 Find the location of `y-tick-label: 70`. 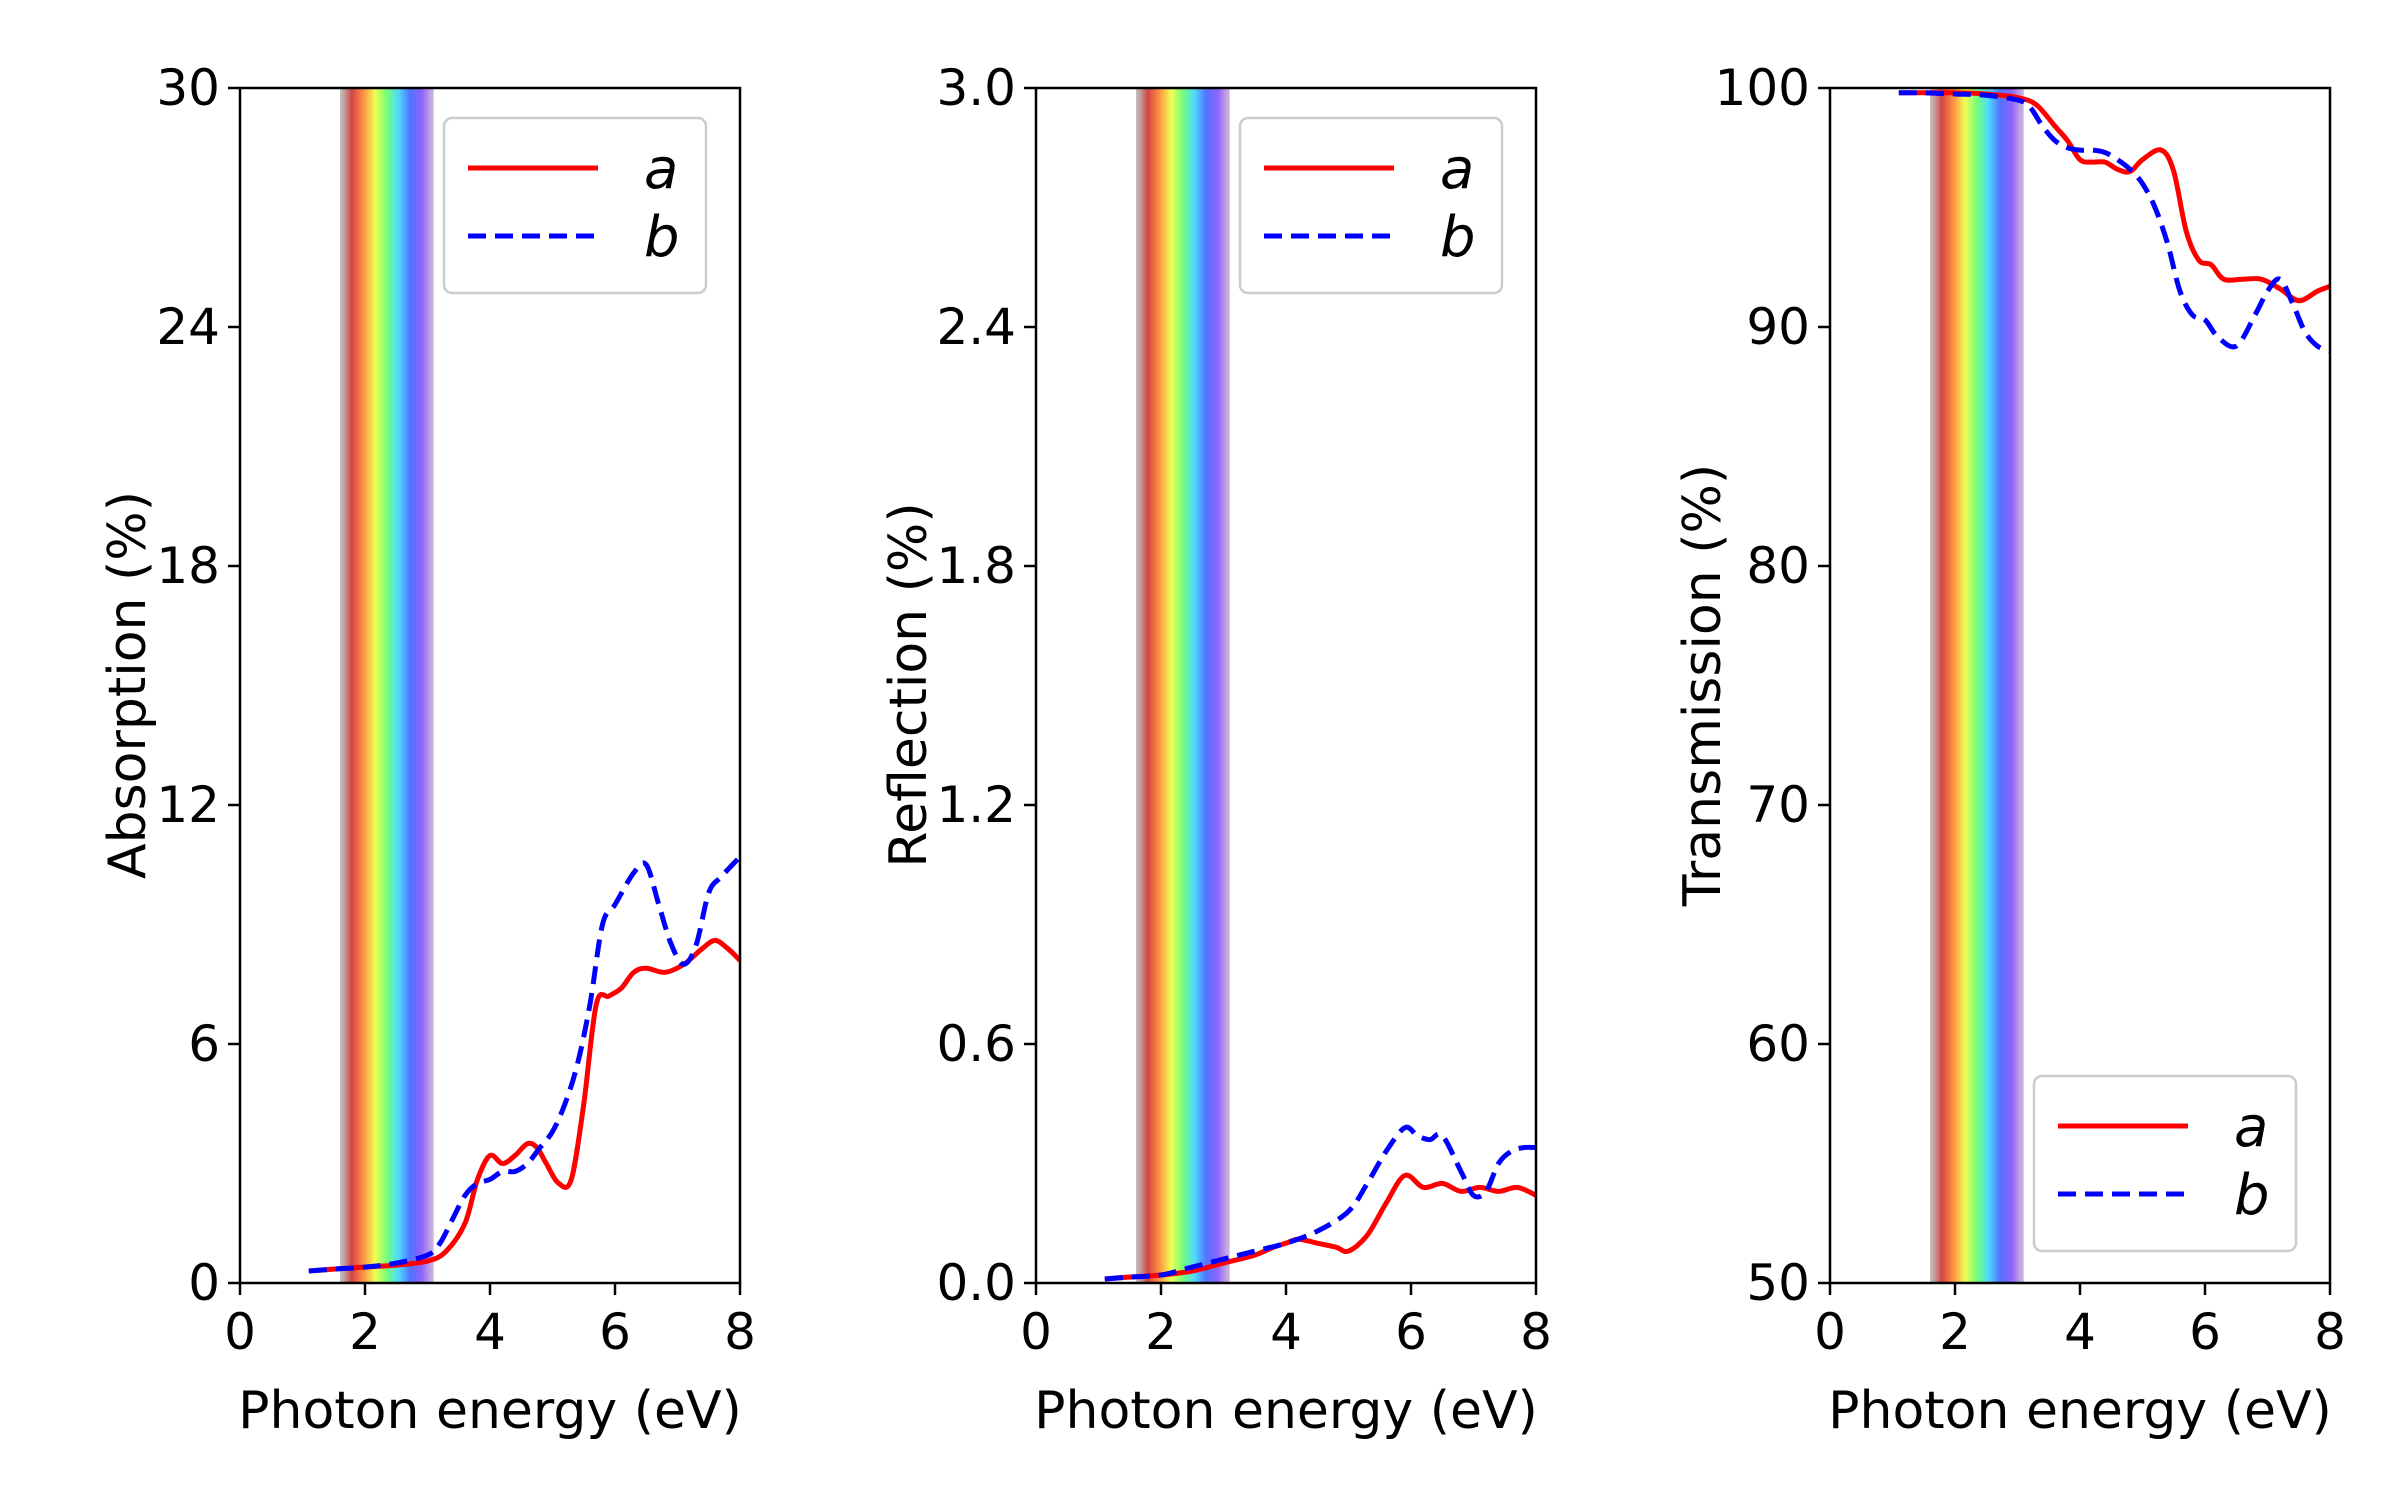

y-tick-label: 70 is located at coordinates (1778, 805).